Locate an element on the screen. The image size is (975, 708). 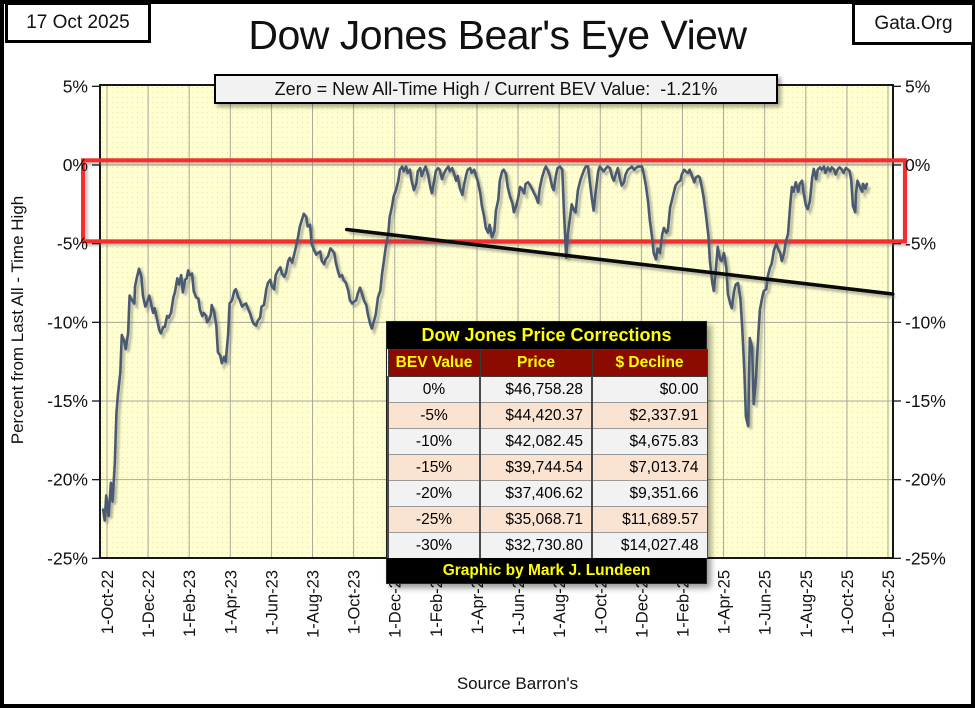
bev-cell: -5% is located at coordinates (434, 415).